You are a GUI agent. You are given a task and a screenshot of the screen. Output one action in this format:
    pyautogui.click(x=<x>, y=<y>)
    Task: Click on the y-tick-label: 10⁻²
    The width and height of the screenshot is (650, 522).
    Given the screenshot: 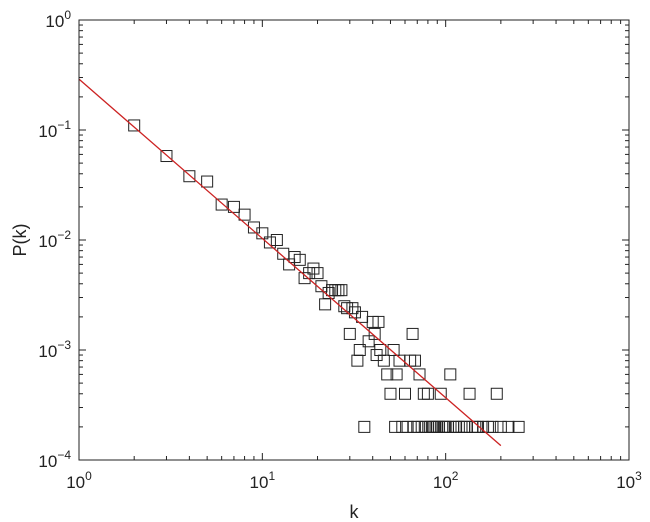 What is the action you would take?
    pyautogui.click(x=54, y=239)
    